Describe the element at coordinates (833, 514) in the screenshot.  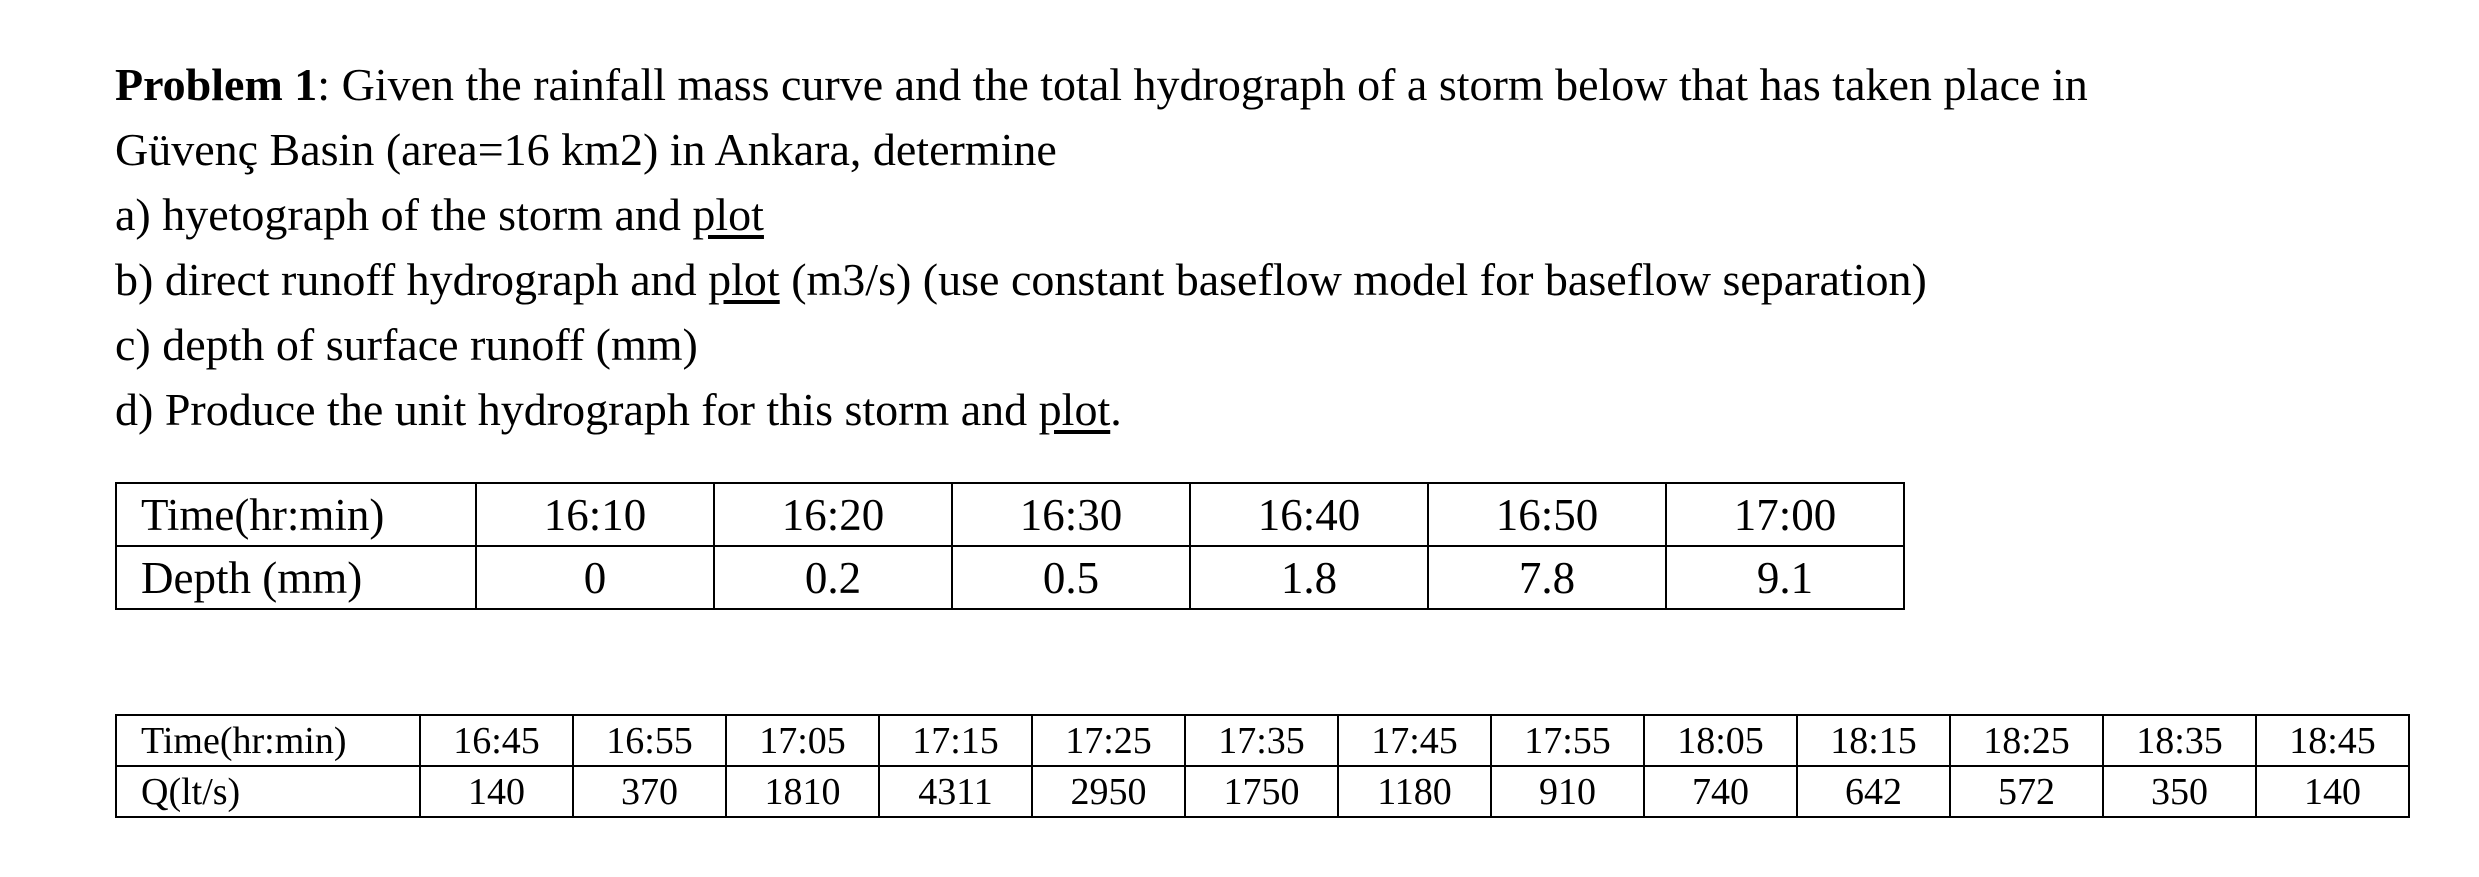
I see `table-cell: 16:20` at that location.